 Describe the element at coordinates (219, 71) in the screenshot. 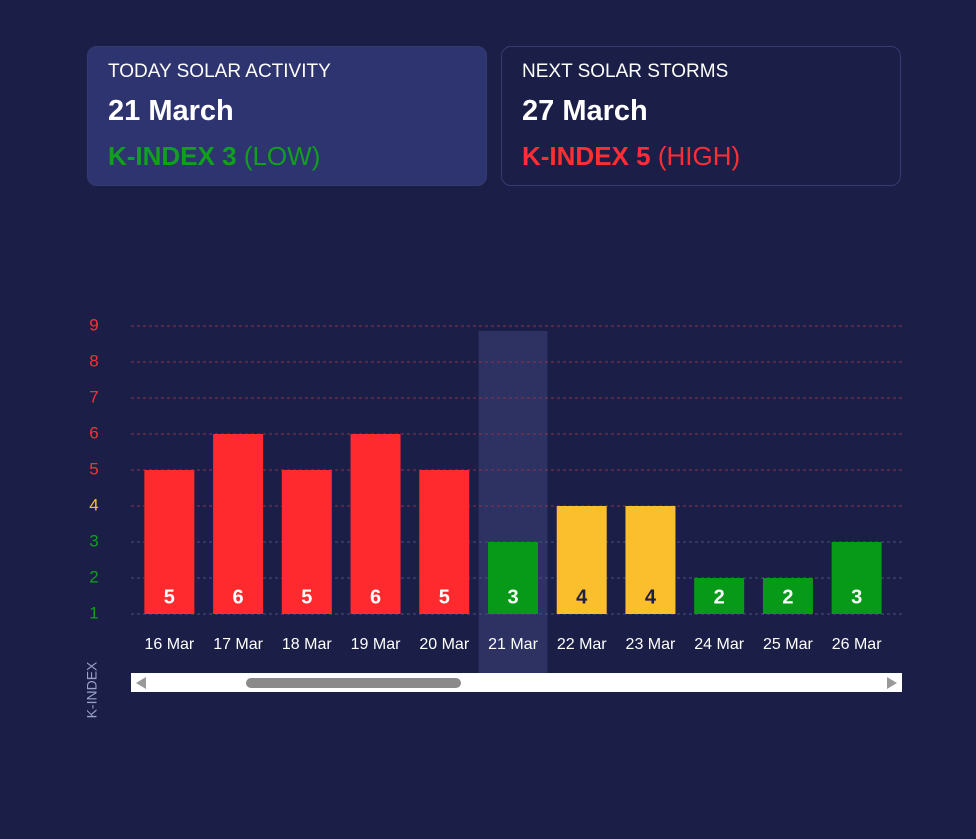

I see `card-title: TODAY SOLAR ACTIVITY` at that location.